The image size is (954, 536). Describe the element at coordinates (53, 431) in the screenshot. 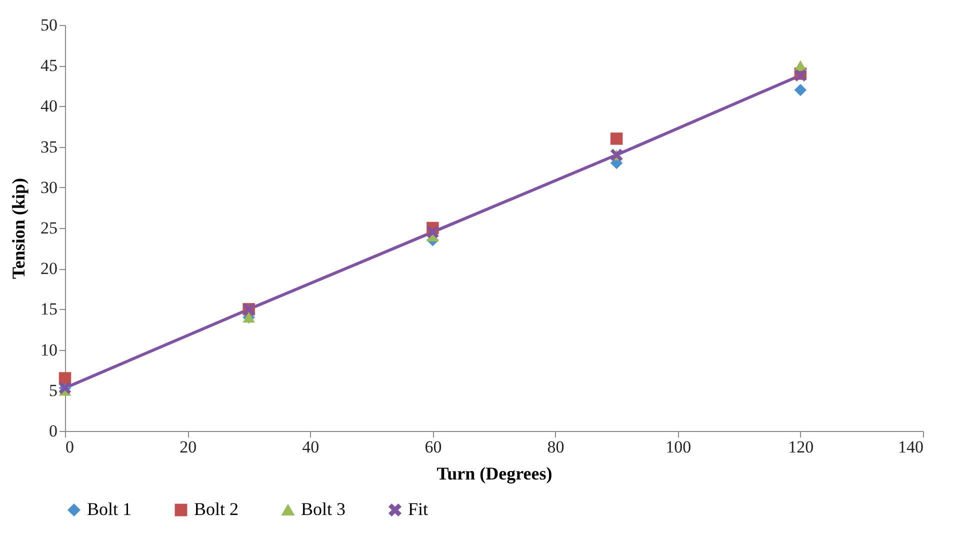

I see `y-tick-label: 0` at that location.